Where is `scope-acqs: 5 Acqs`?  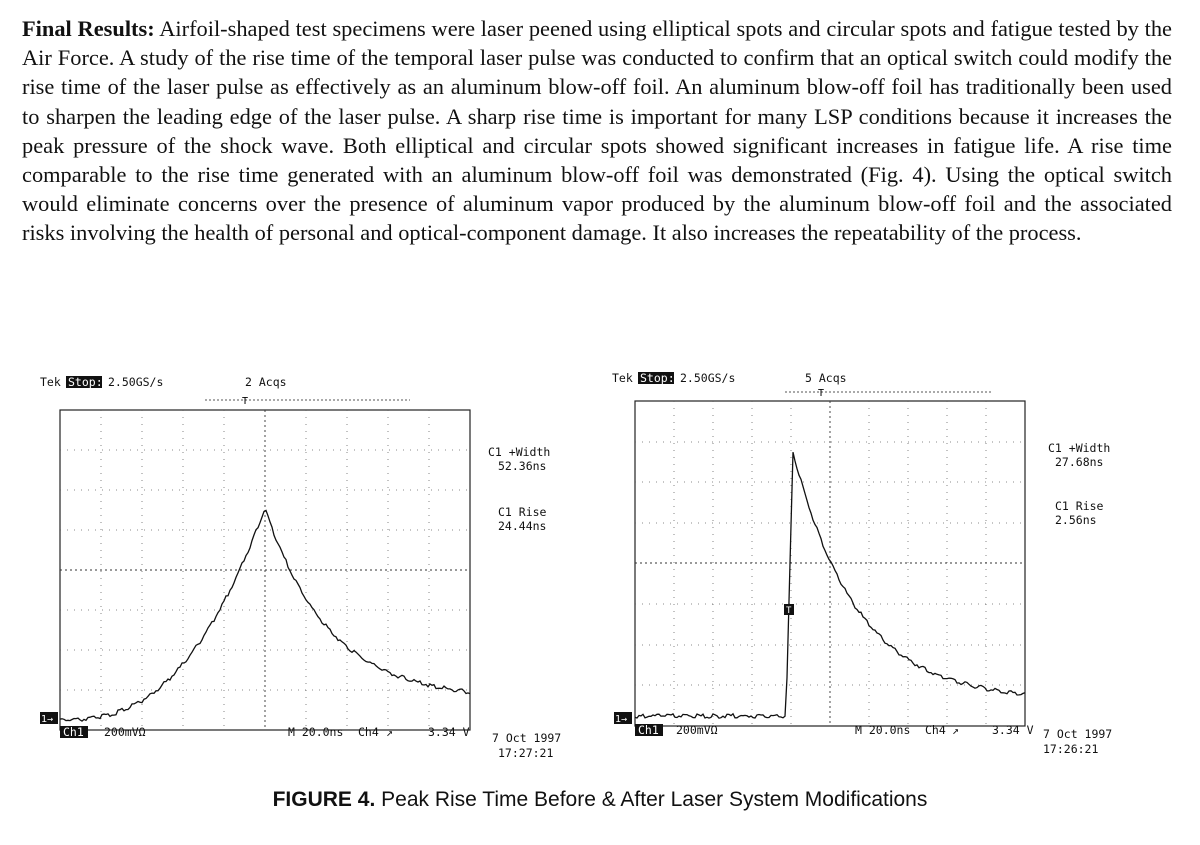 scope-acqs: 5 Acqs is located at coordinates (826, 378).